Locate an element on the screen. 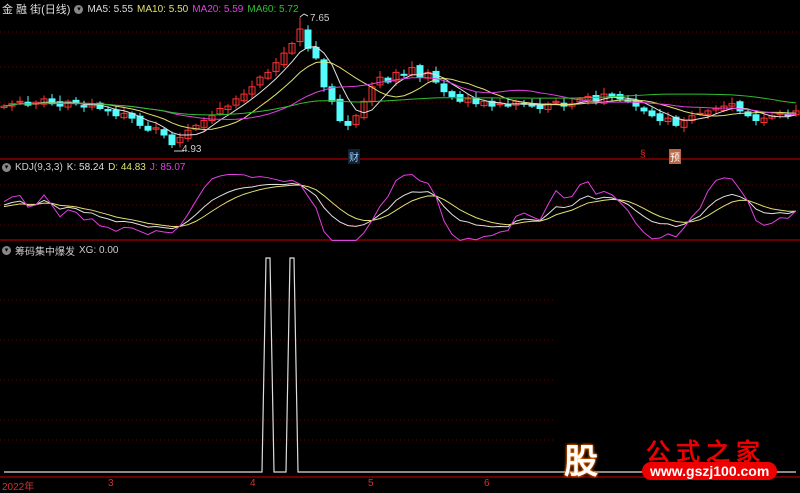 The image size is (800, 493). logo-title: 公式之家 is located at coordinates (706, 452).